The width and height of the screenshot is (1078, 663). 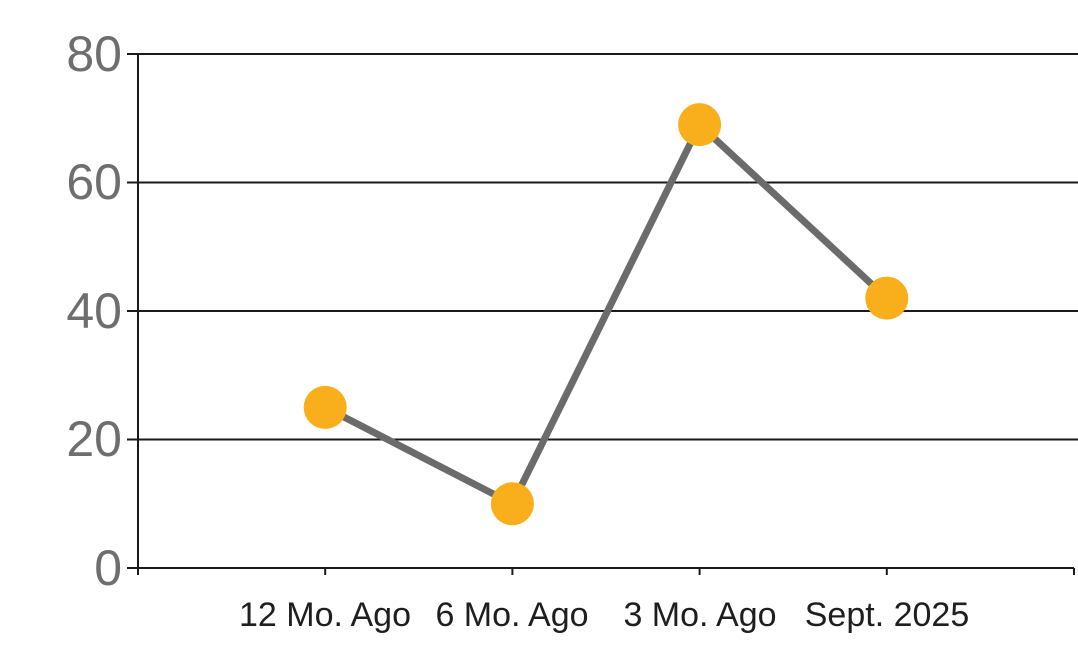 What do you see at coordinates (887, 615) in the screenshot?
I see `x-tick-label: Sept. 2025` at bounding box center [887, 615].